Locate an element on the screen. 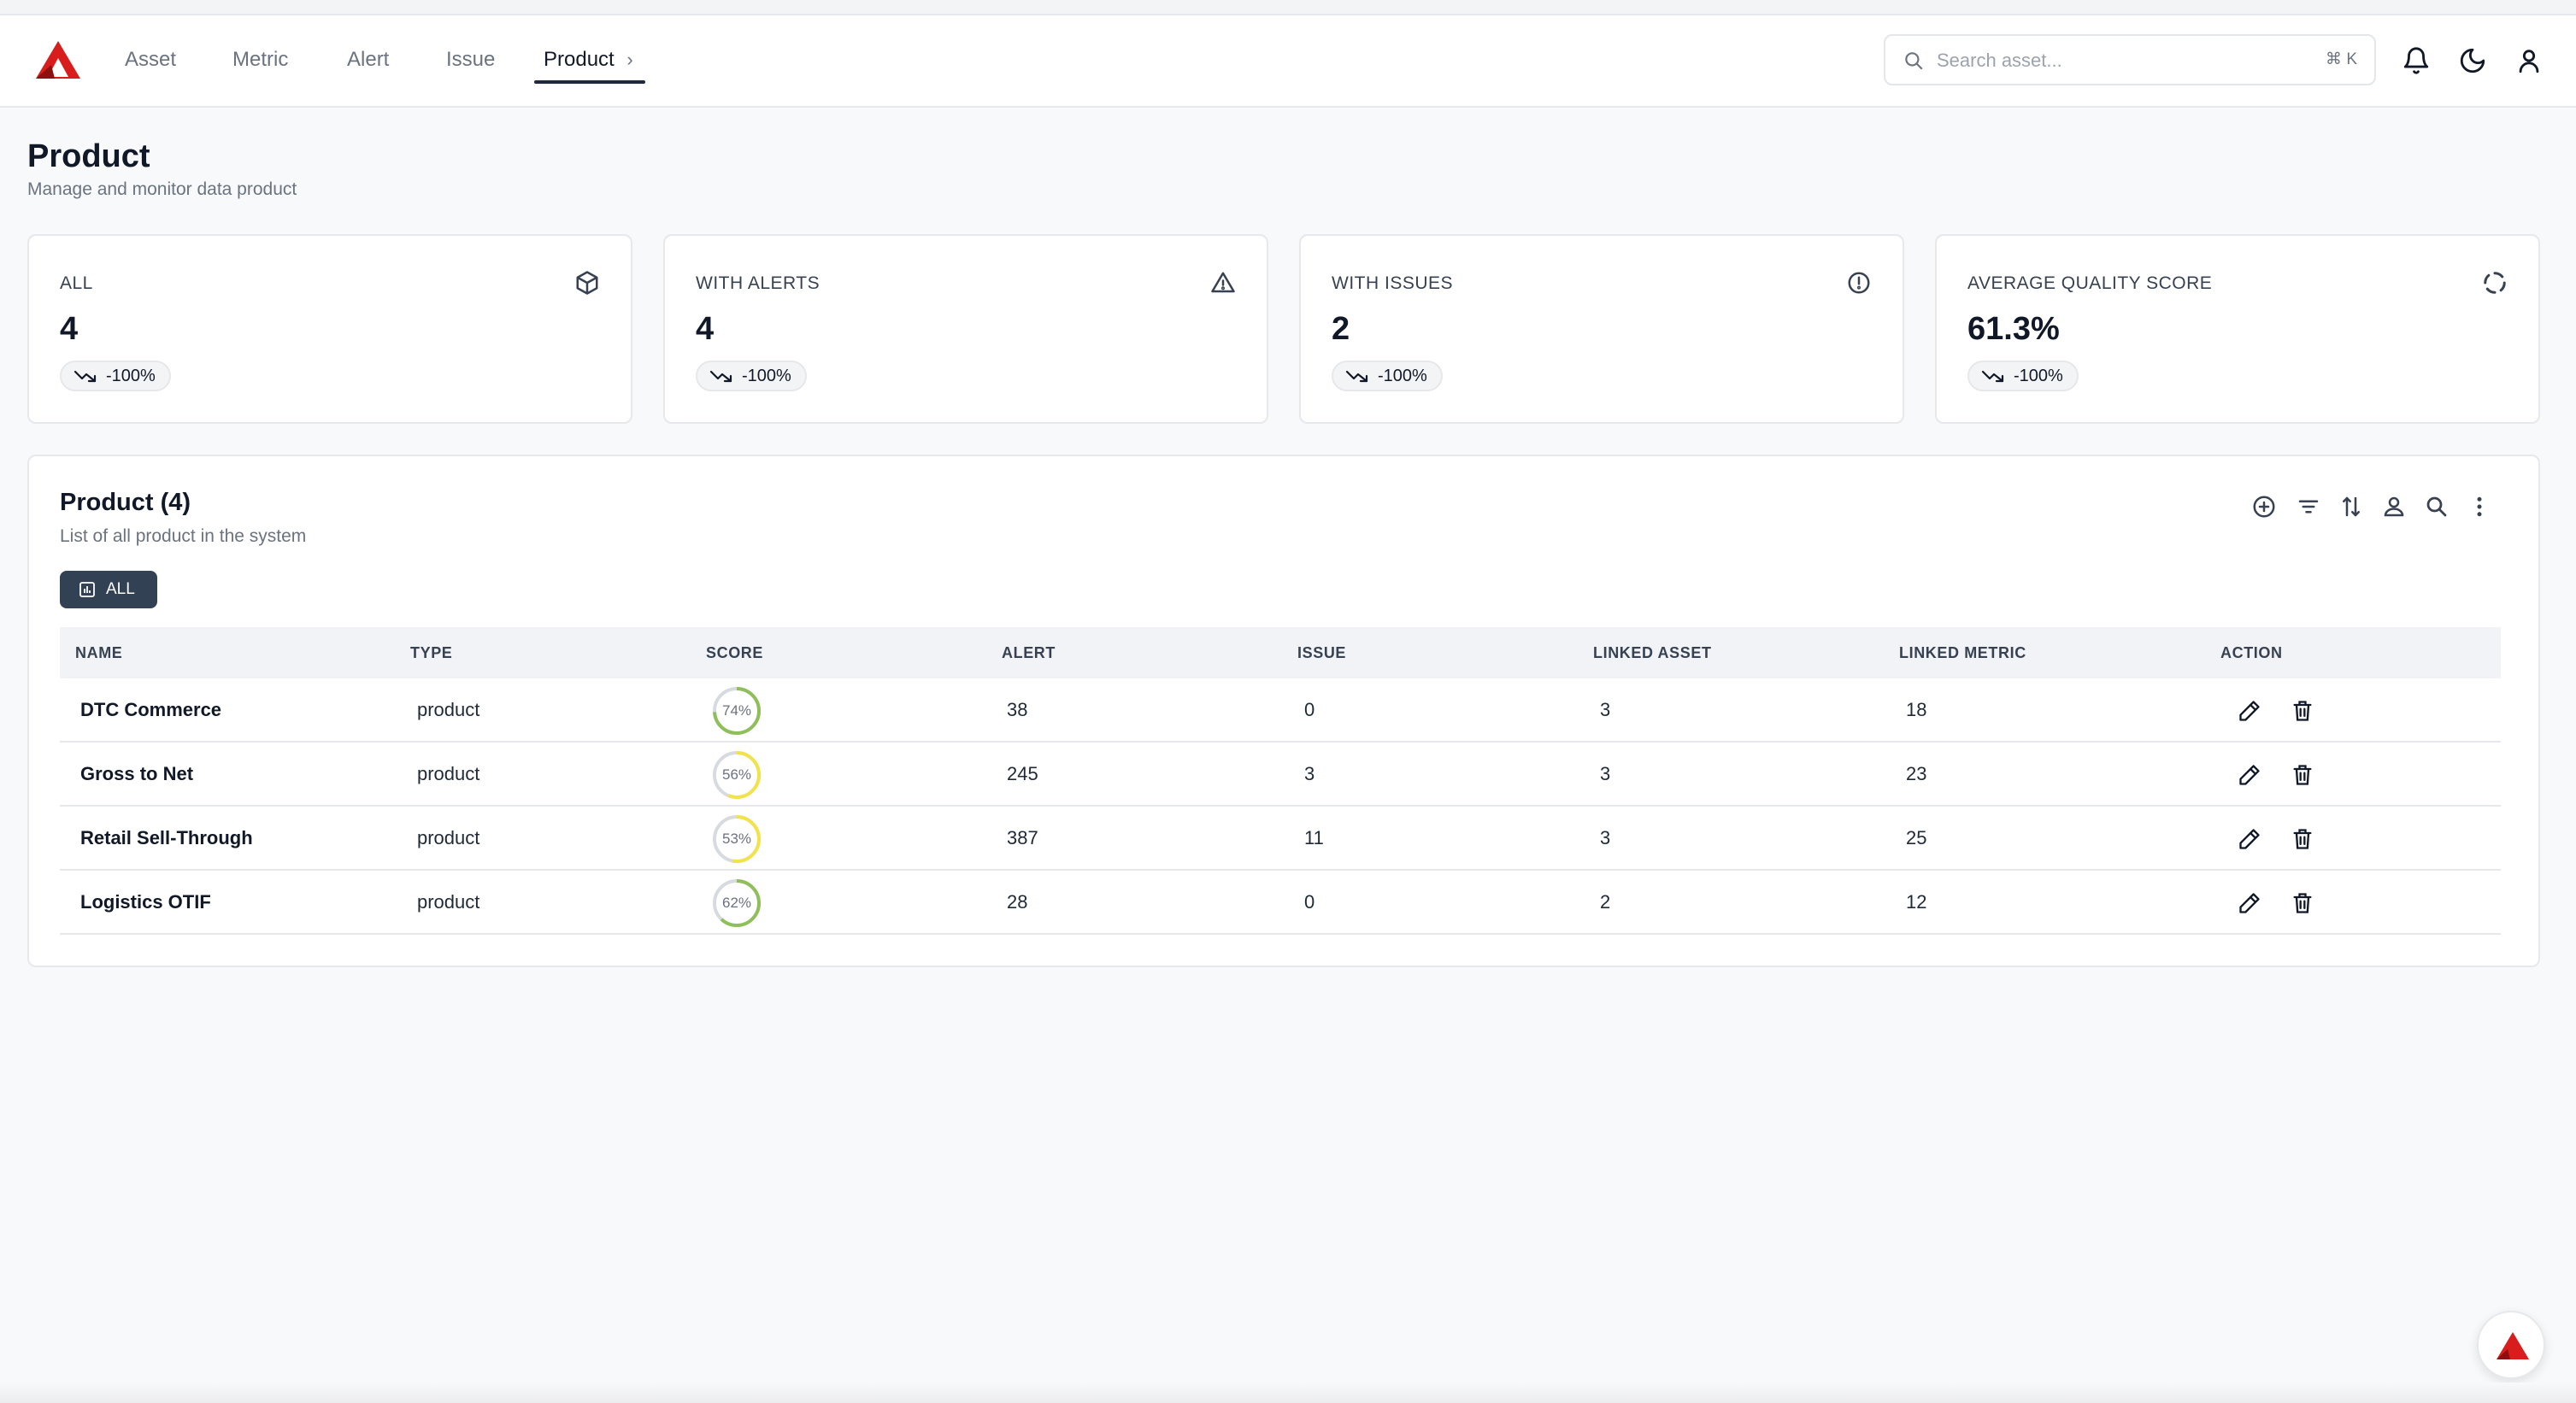 Image resolution: width=2576 pixels, height=1403 pixels. stat-label: WITH ISSUES is located at coordinates (1393, 283).